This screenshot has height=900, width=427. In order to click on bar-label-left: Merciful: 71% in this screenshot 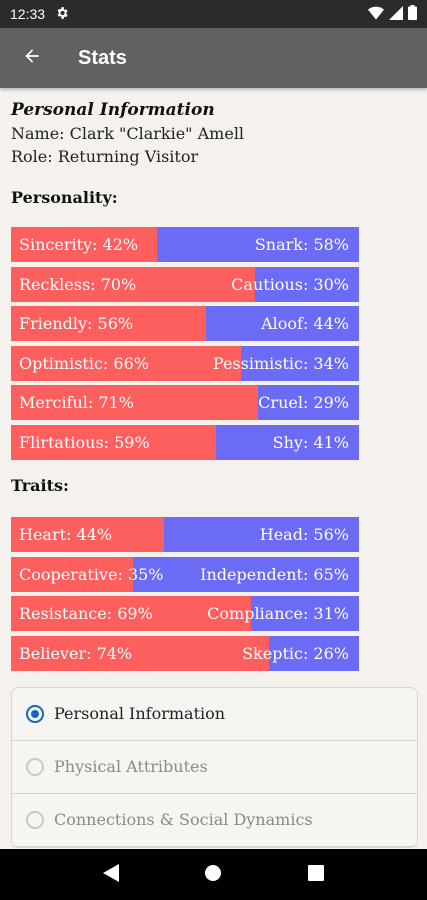, I will do `click(76, 403)`.